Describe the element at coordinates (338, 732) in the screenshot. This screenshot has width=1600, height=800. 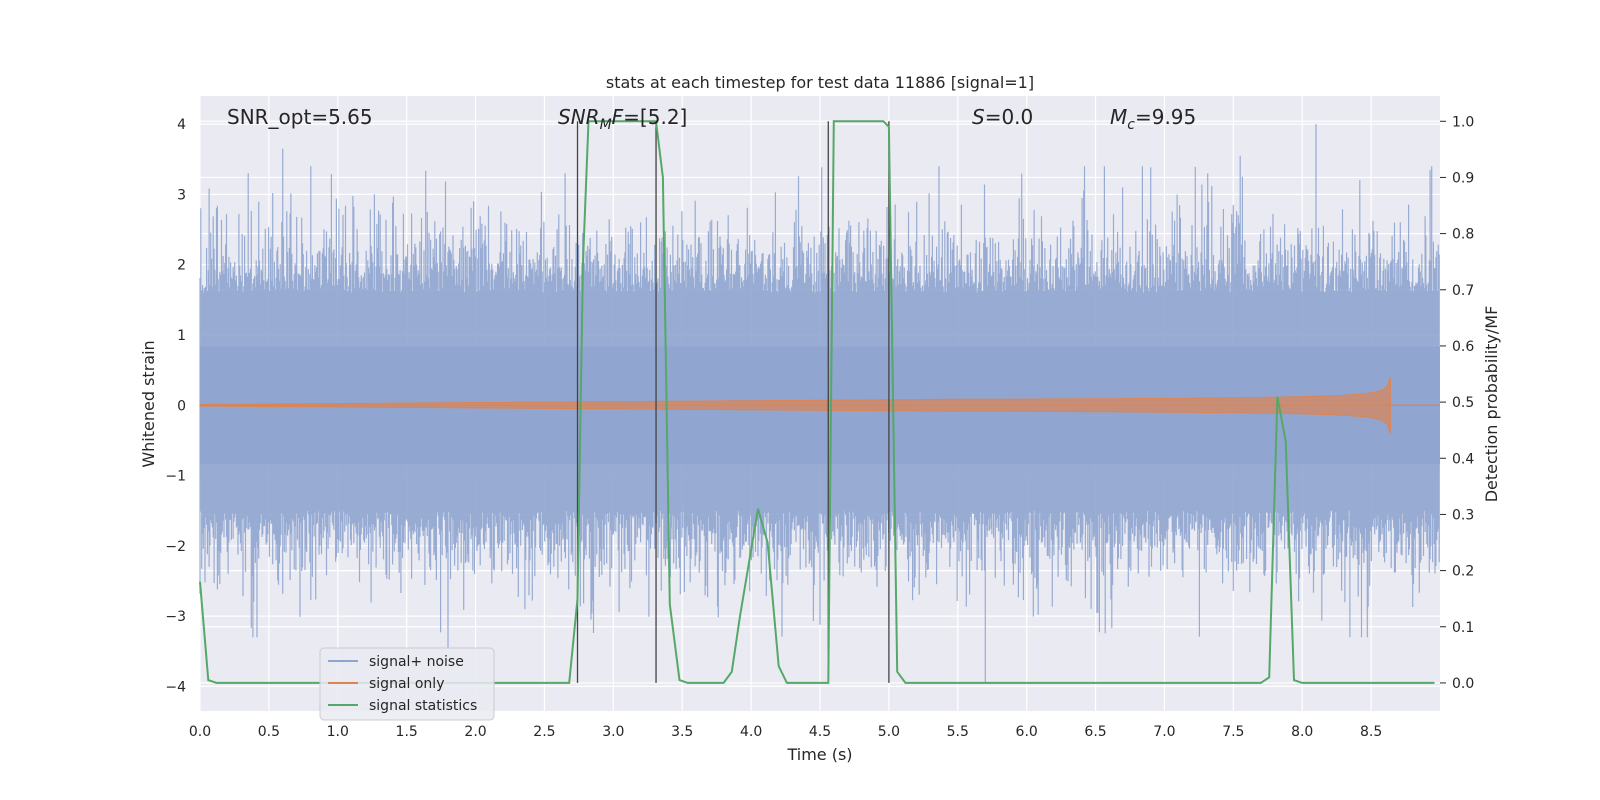
I see `x-tick-label: 1.0` at that location.